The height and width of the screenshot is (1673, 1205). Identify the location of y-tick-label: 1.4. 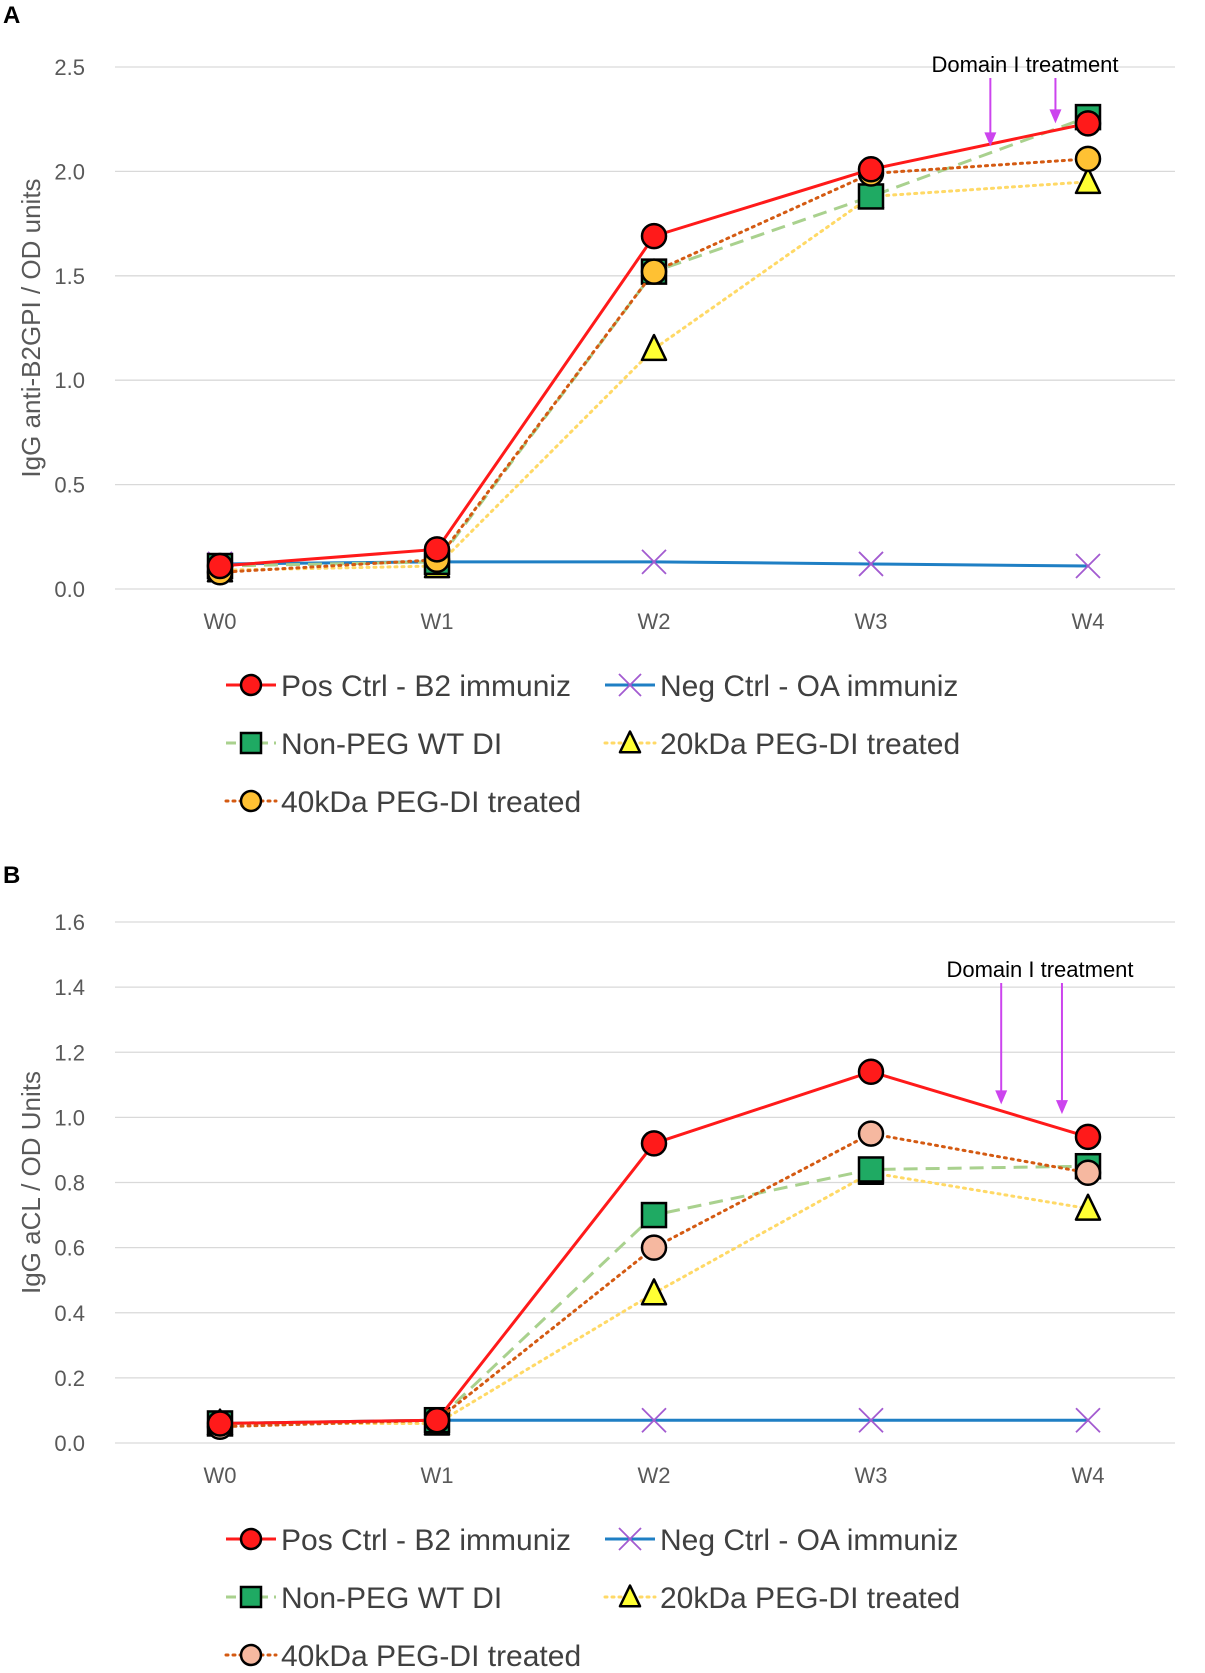
(69, 987).